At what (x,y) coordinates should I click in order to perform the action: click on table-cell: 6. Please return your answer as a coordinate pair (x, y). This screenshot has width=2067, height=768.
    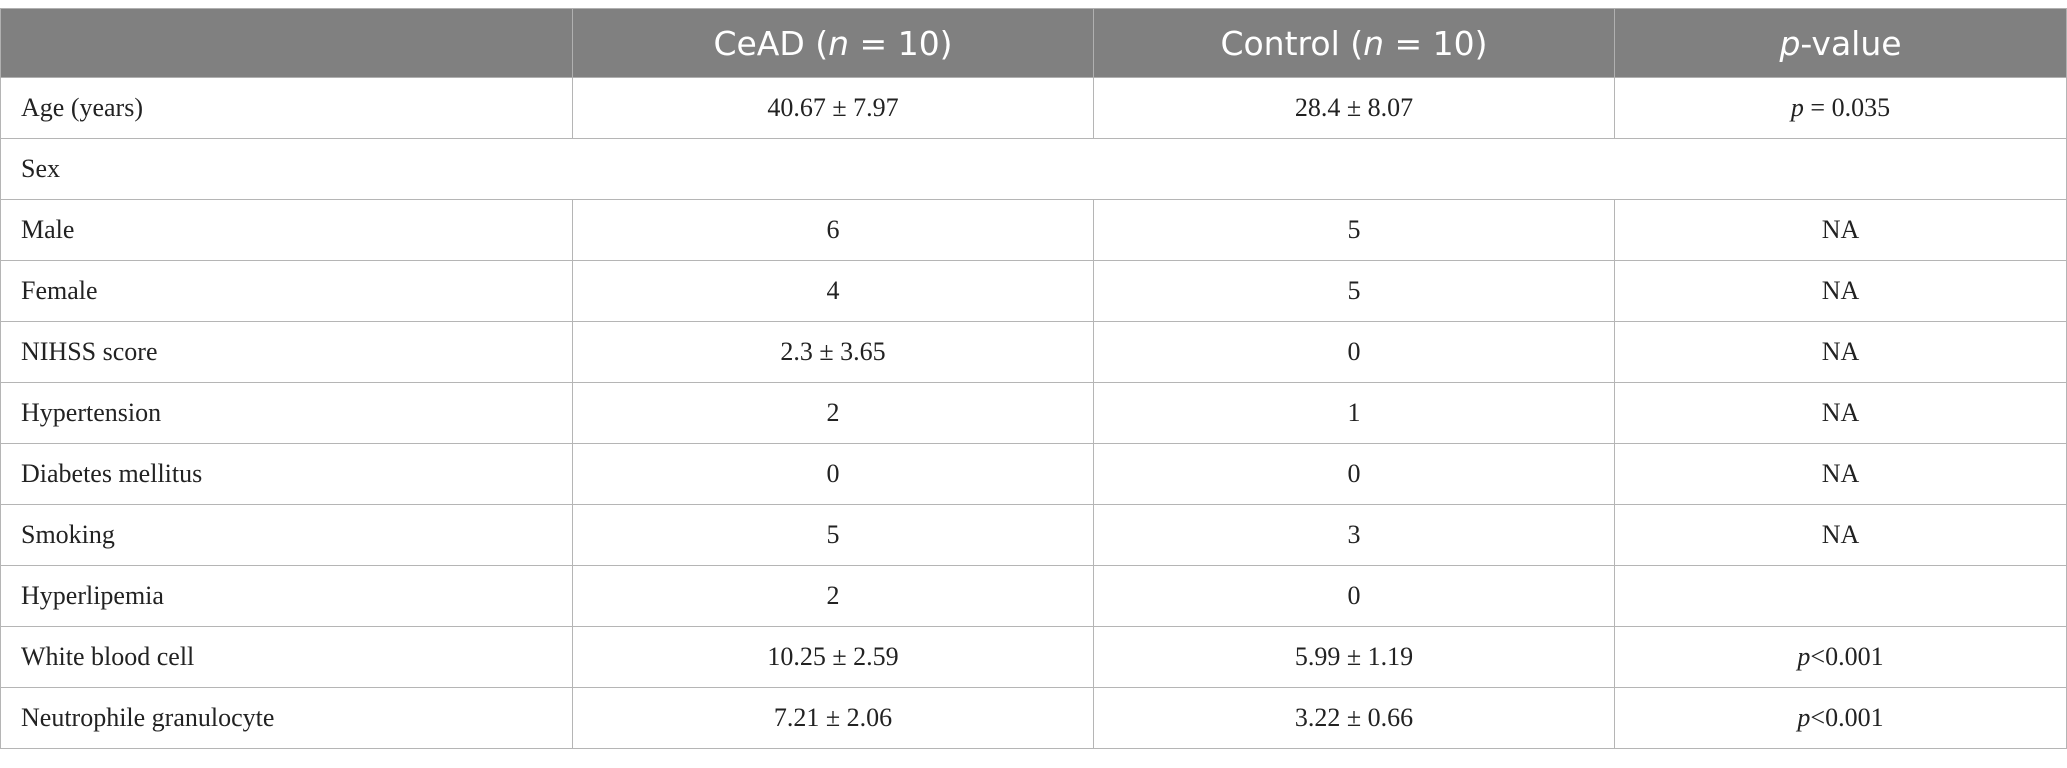
    Looking at the image, I should click on (833, 230).